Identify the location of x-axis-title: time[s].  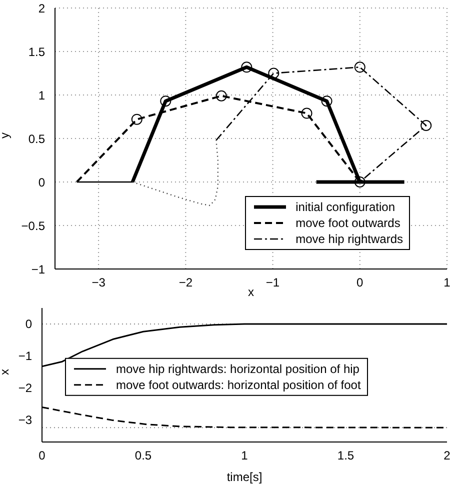
(244, 477).